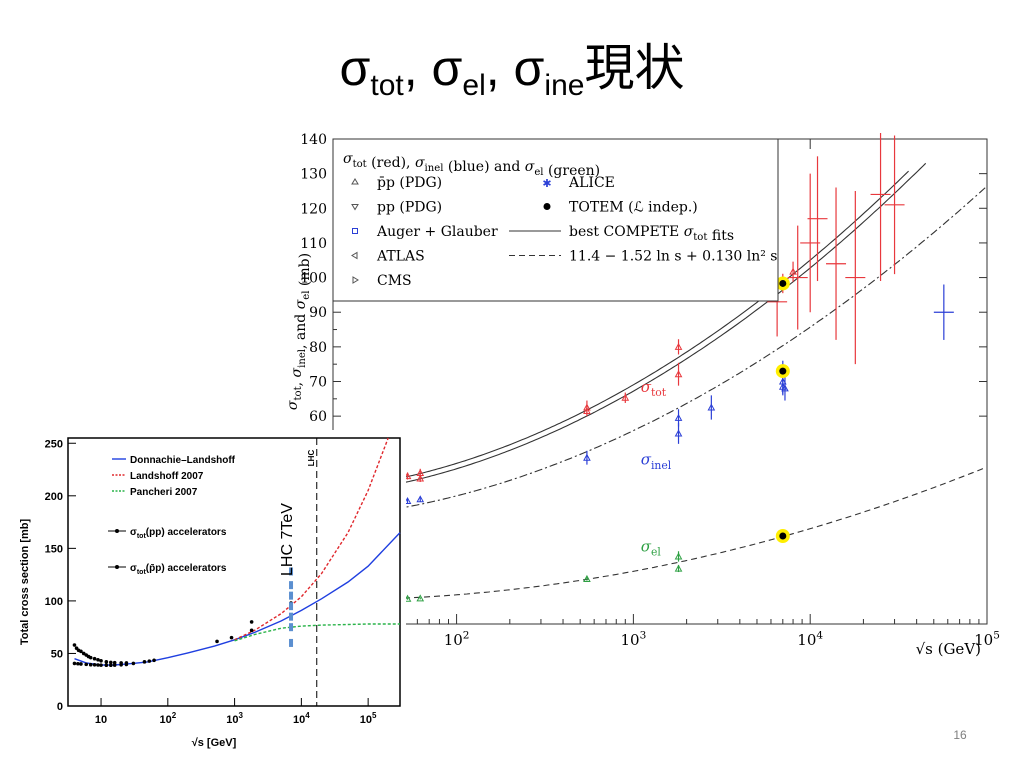 This screenshot has height=768, width=1024. I want to click on main-ytick-label: 110, so click(313, 244).